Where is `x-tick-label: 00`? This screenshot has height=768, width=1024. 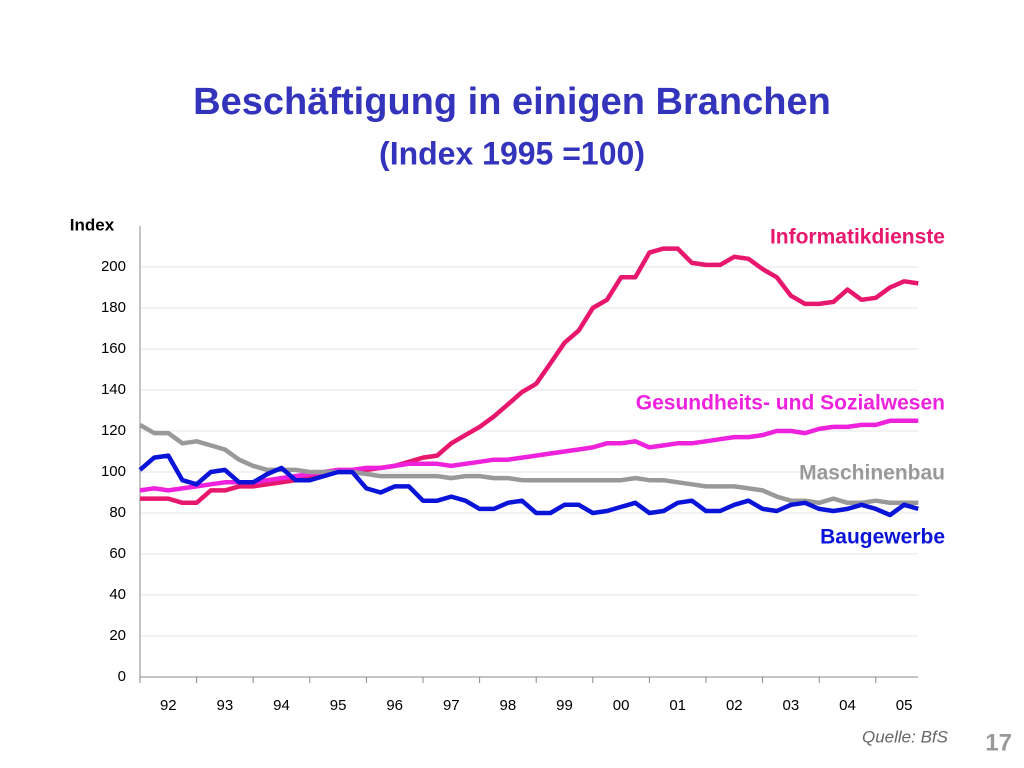 x-tick-label: 00 is located at coordinates (621, 705).